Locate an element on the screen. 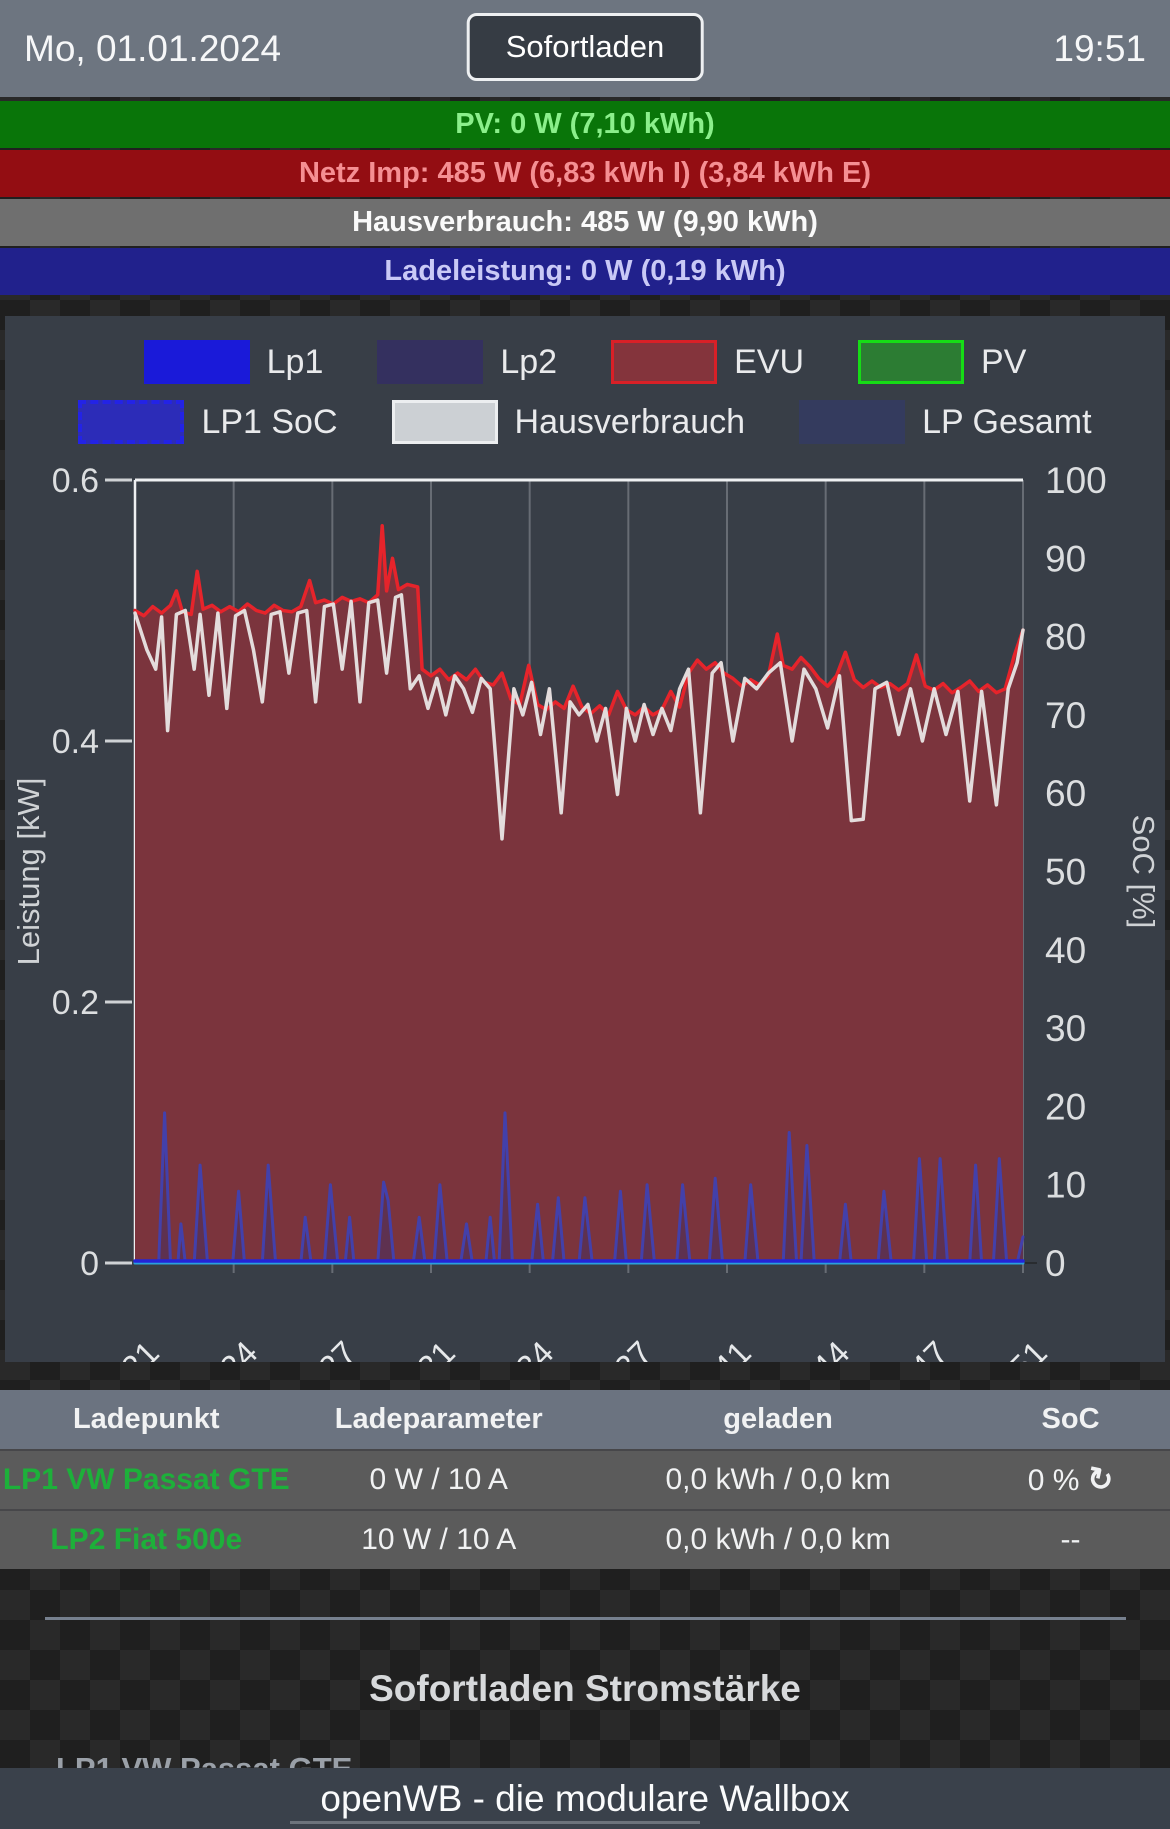  legend-label: Lp1 is located at coordinates (295, 361).